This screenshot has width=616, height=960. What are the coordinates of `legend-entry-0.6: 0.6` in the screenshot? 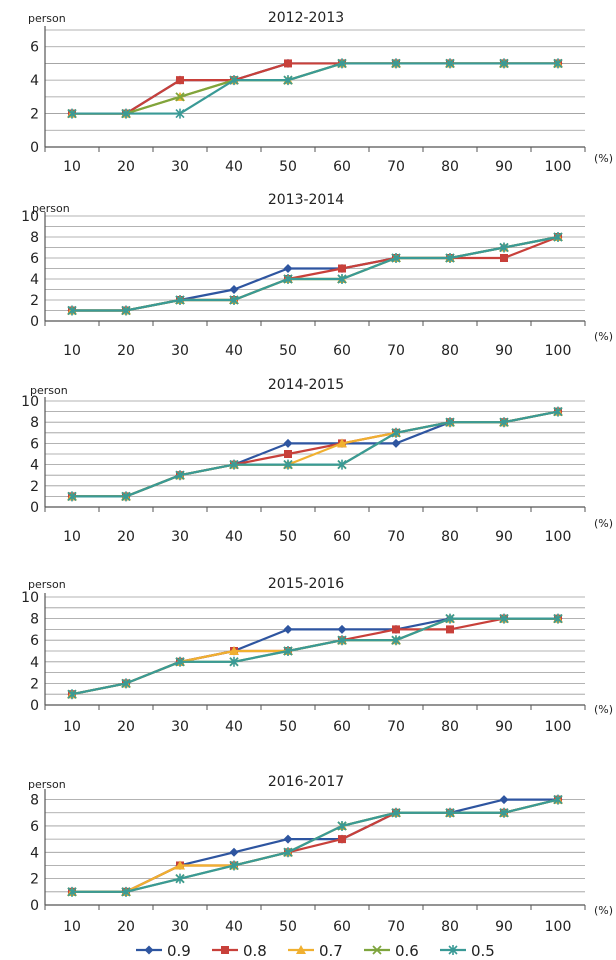 It's located at (391, 951).